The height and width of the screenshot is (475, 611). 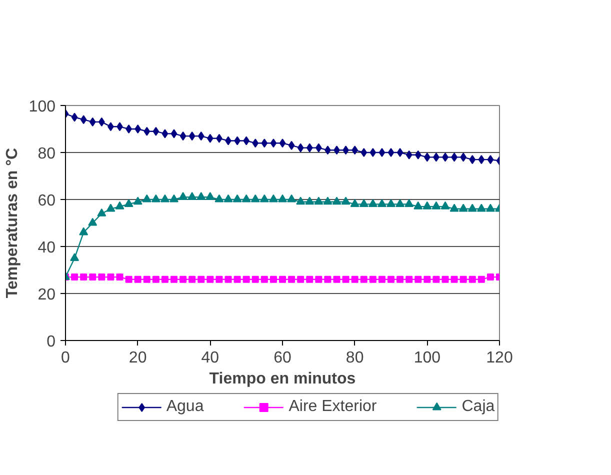 What do you see at coordinates (137, 358) in the screenshot?
I see `x-tick-label: 20` at bounding box center [137, 358].